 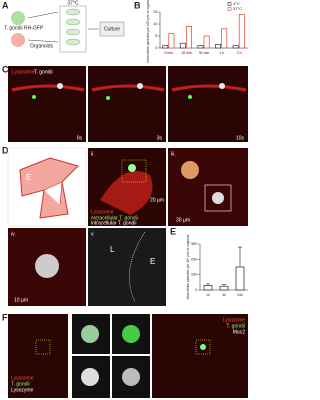 What do you see at coordinates (173, 231) in the screenshot?
I see `panel-label: E` at bounding box center [173, 231].